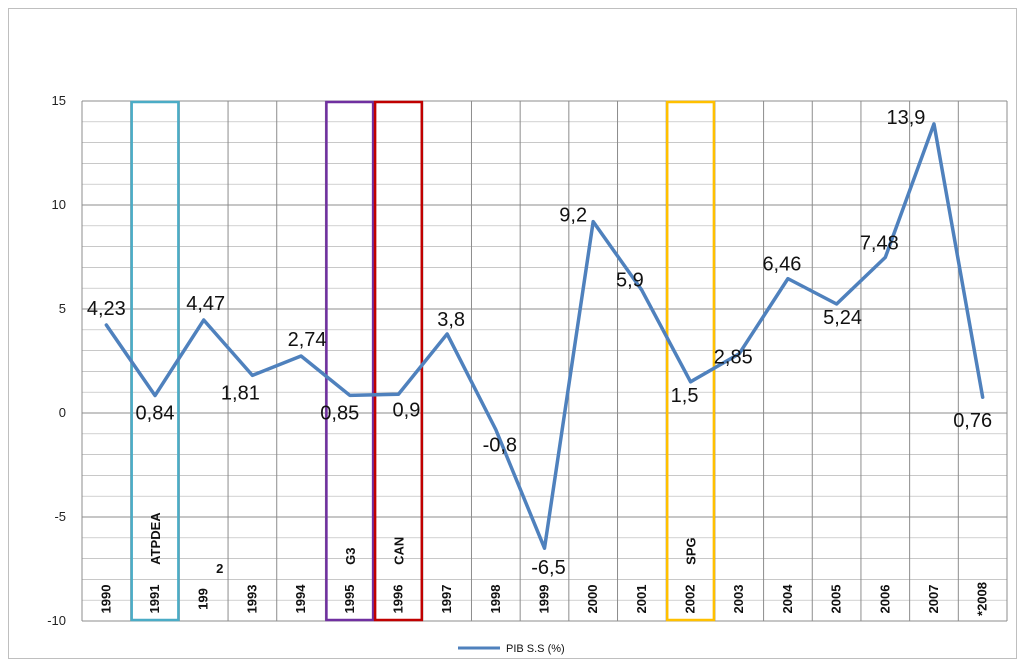 This screenshot has width=1027, height=667. What do you see at coordinates (59, 204) in the screenshot?
I see `y-tick-label: 10` at bounding box center [59, 204].